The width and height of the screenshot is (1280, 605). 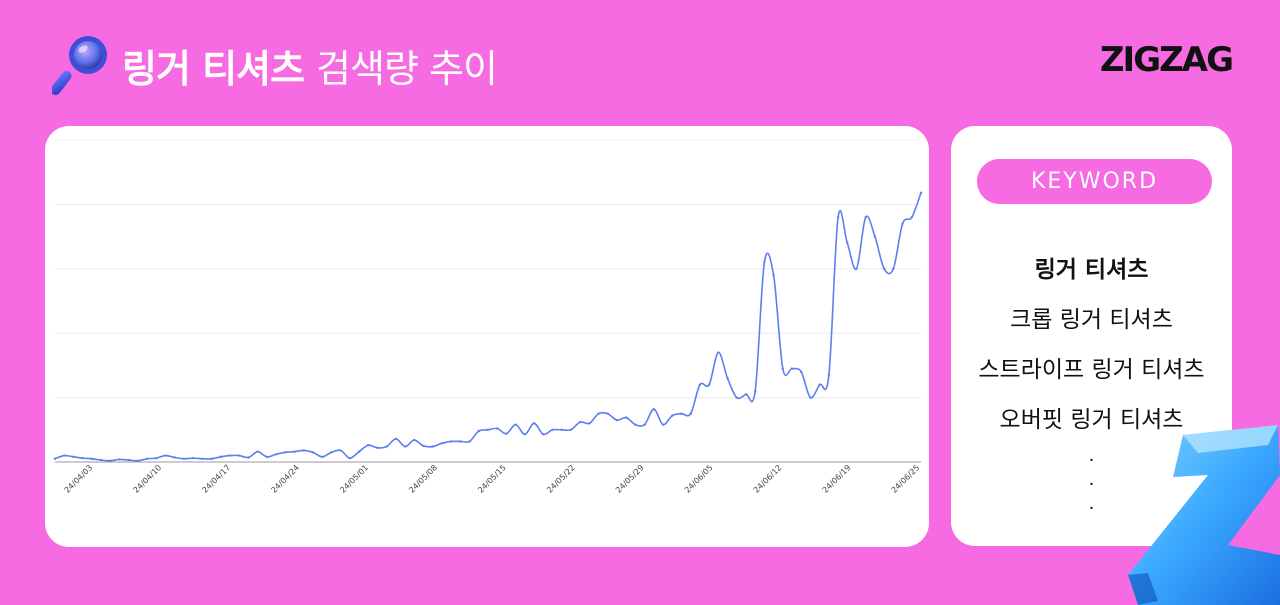 What do you see at coordinates (699, 479) in the screenshot?
I see `x-tick-label: 24/06/05` at bounding box center [699, 479].